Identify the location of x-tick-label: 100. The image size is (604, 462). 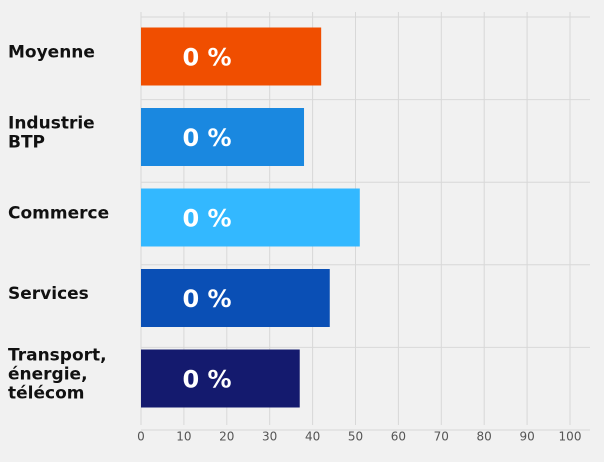
(570, 437).